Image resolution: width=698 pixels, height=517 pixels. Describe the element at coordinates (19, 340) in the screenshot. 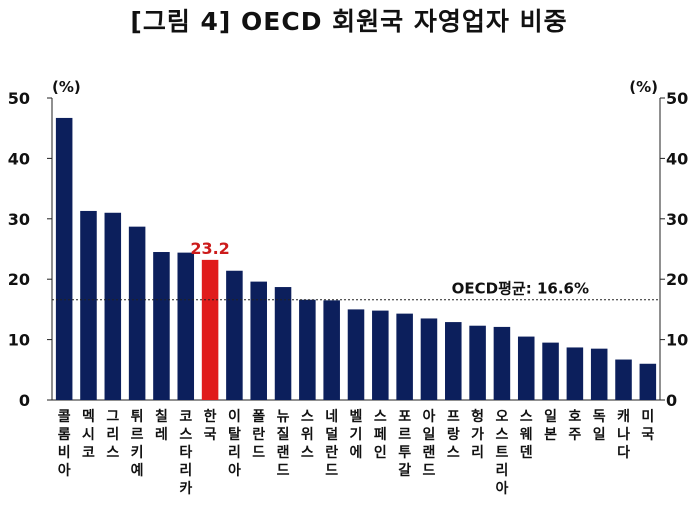

I see `y-tick-label-left: 10` at that location.